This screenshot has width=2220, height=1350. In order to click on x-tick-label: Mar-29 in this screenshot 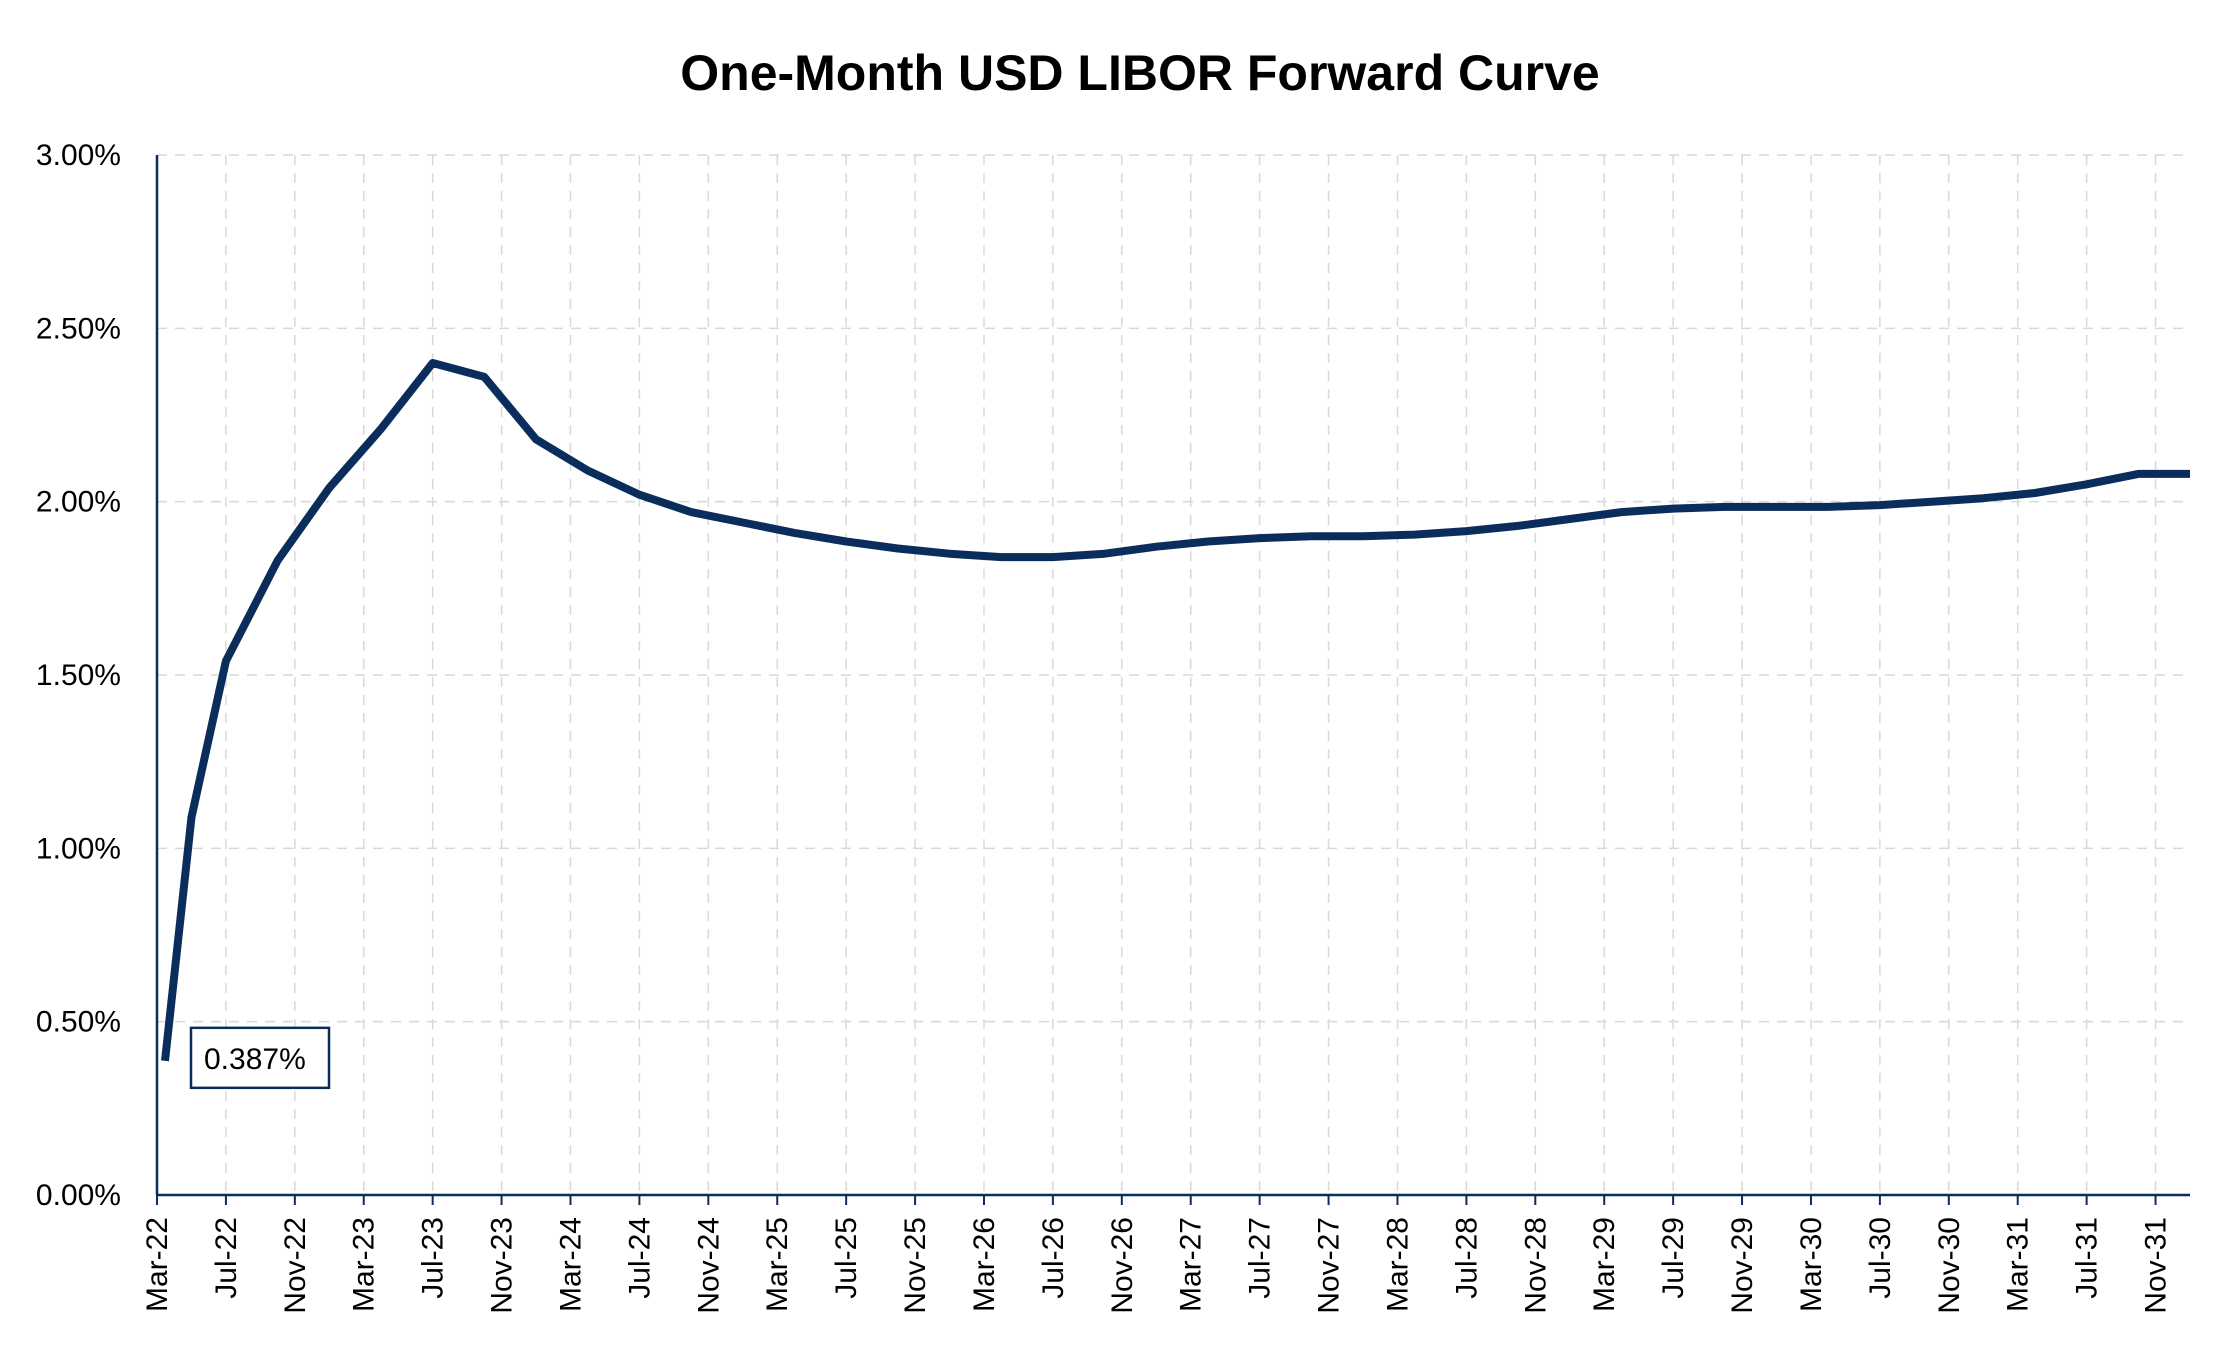, I will do `click(1604, 1264)`.